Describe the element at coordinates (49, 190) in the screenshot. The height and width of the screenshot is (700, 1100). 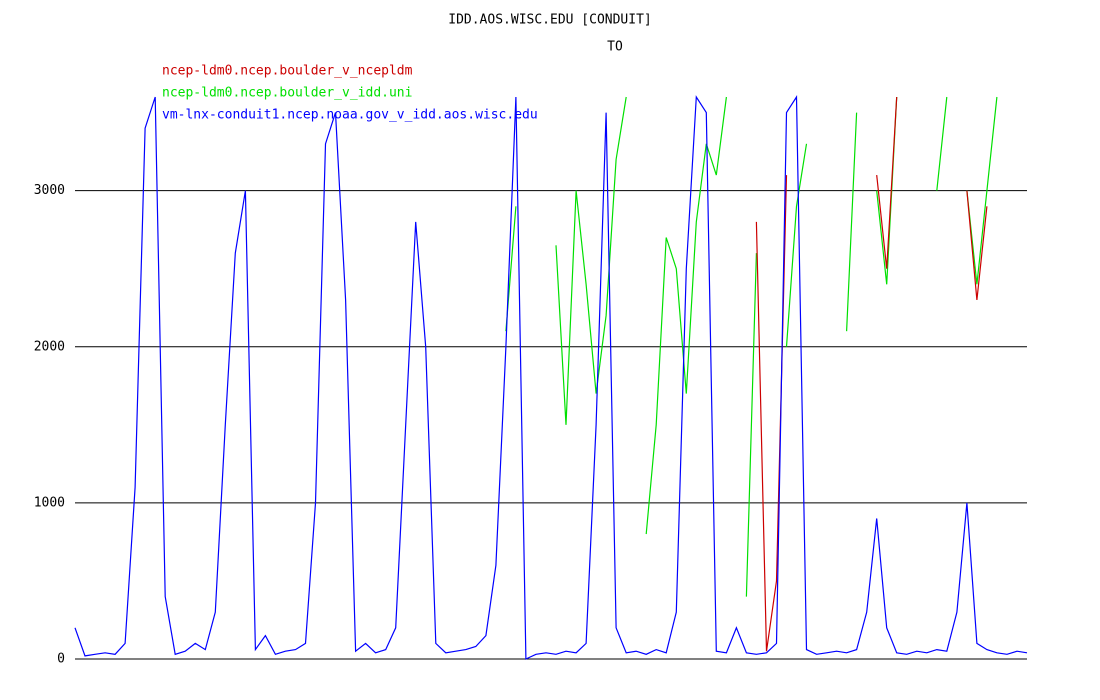
I see `y-tick-label: 3000` at that location.